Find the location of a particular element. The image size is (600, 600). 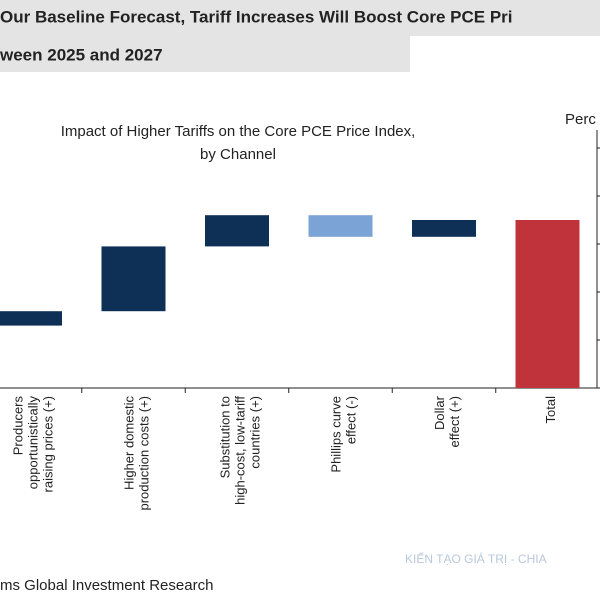

x-tick-label: Producers is located at coordinates (17, 426).